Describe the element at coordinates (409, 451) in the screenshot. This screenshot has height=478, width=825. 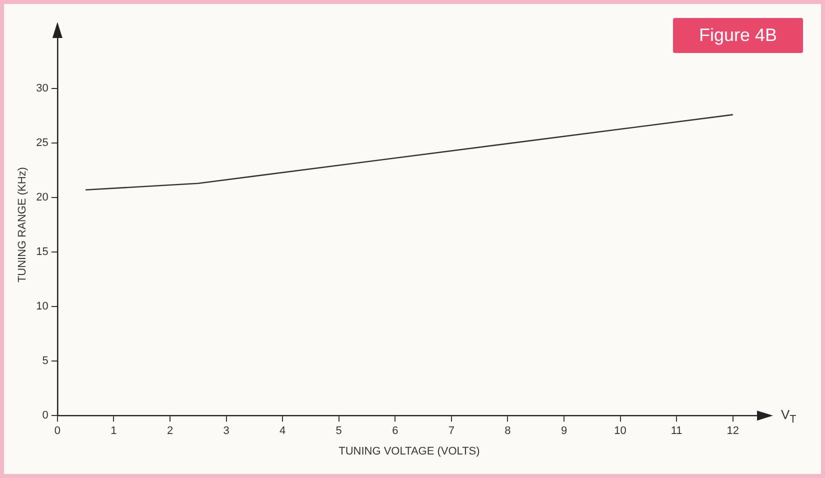
I see `x-axis-title: TUNING VOLTAGE (VOLTS)` at that location.